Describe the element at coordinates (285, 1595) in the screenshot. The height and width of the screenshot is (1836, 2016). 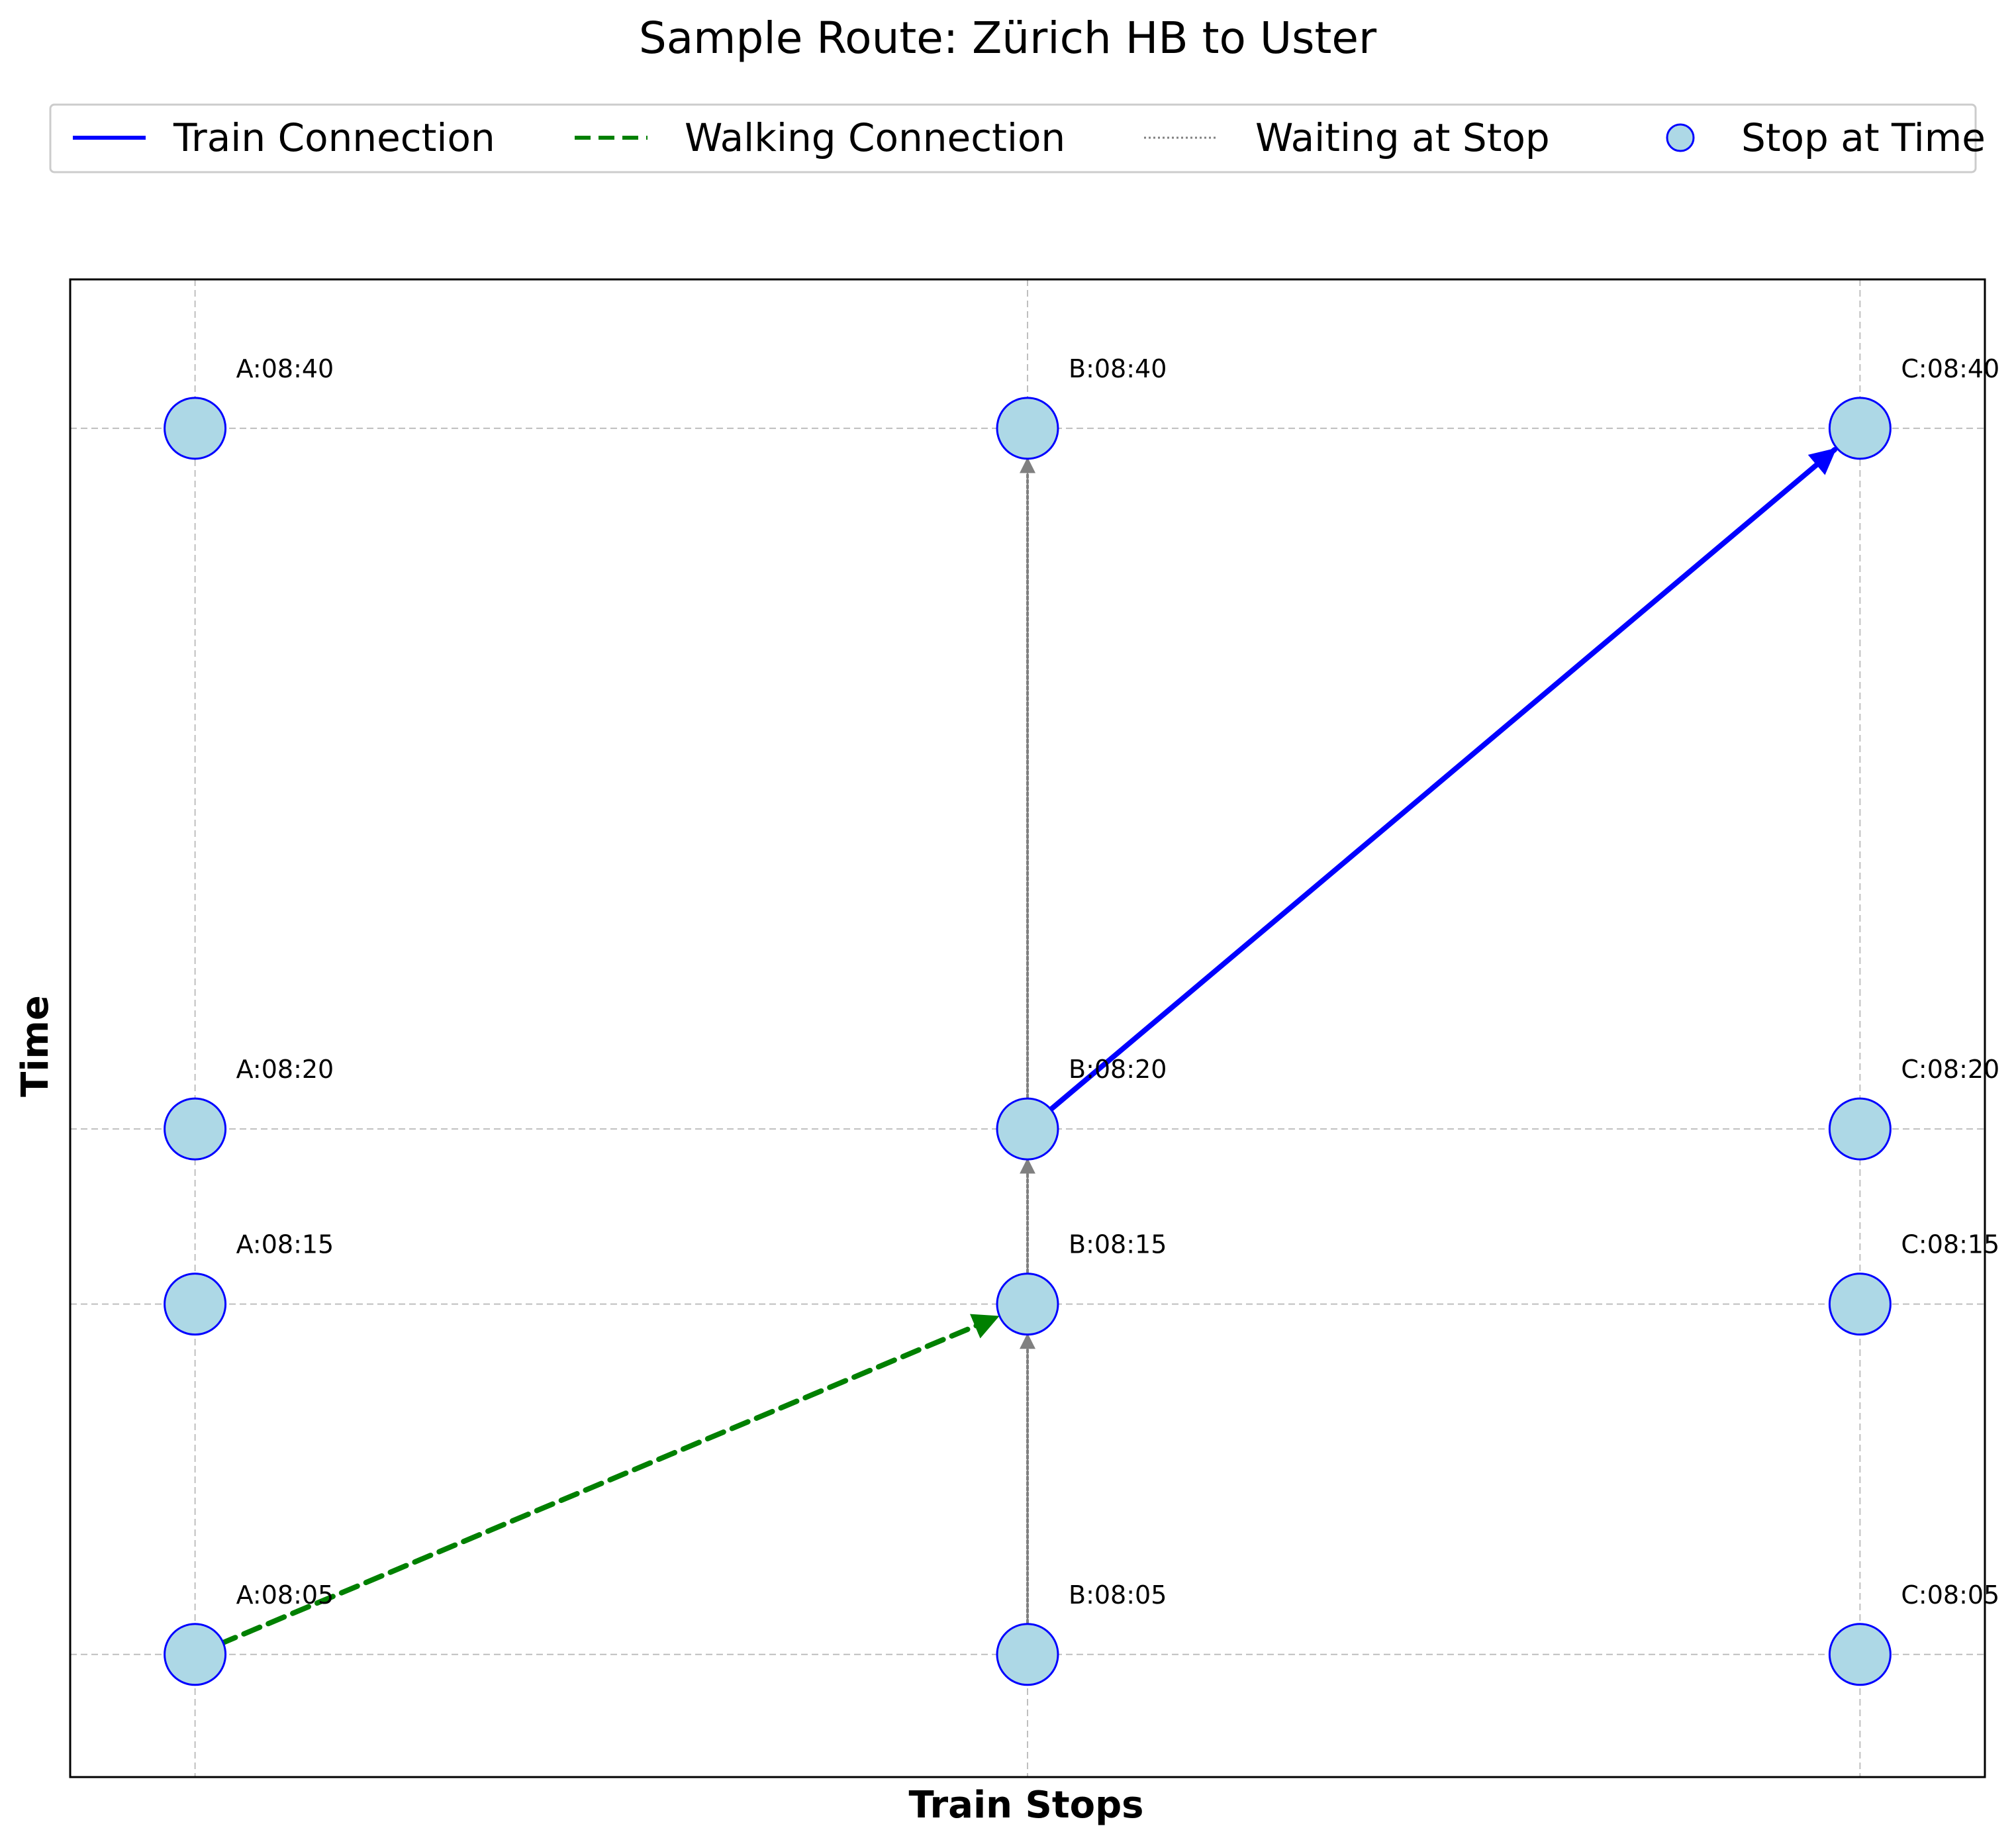
I see `point-label-A-0805: A:08:05` at that location.